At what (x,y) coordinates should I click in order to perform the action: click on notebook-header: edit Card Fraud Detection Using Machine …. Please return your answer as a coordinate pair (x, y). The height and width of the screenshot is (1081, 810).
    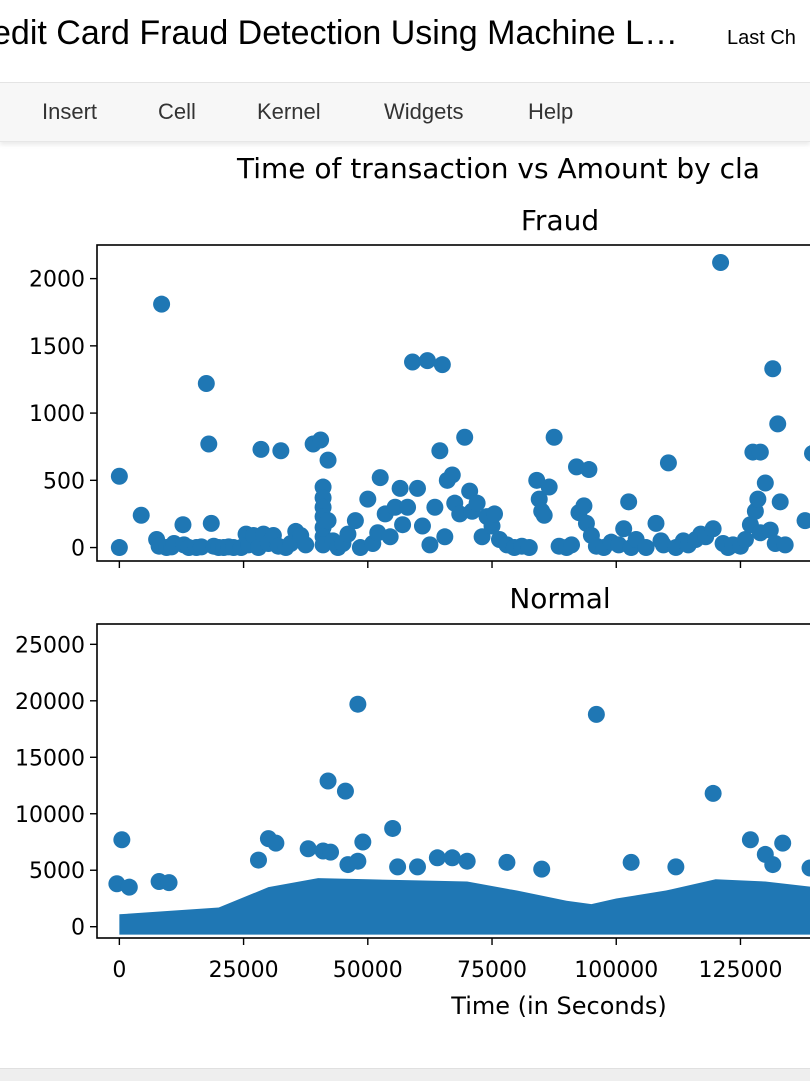
    Looking at the image, I should click on (405, 41).